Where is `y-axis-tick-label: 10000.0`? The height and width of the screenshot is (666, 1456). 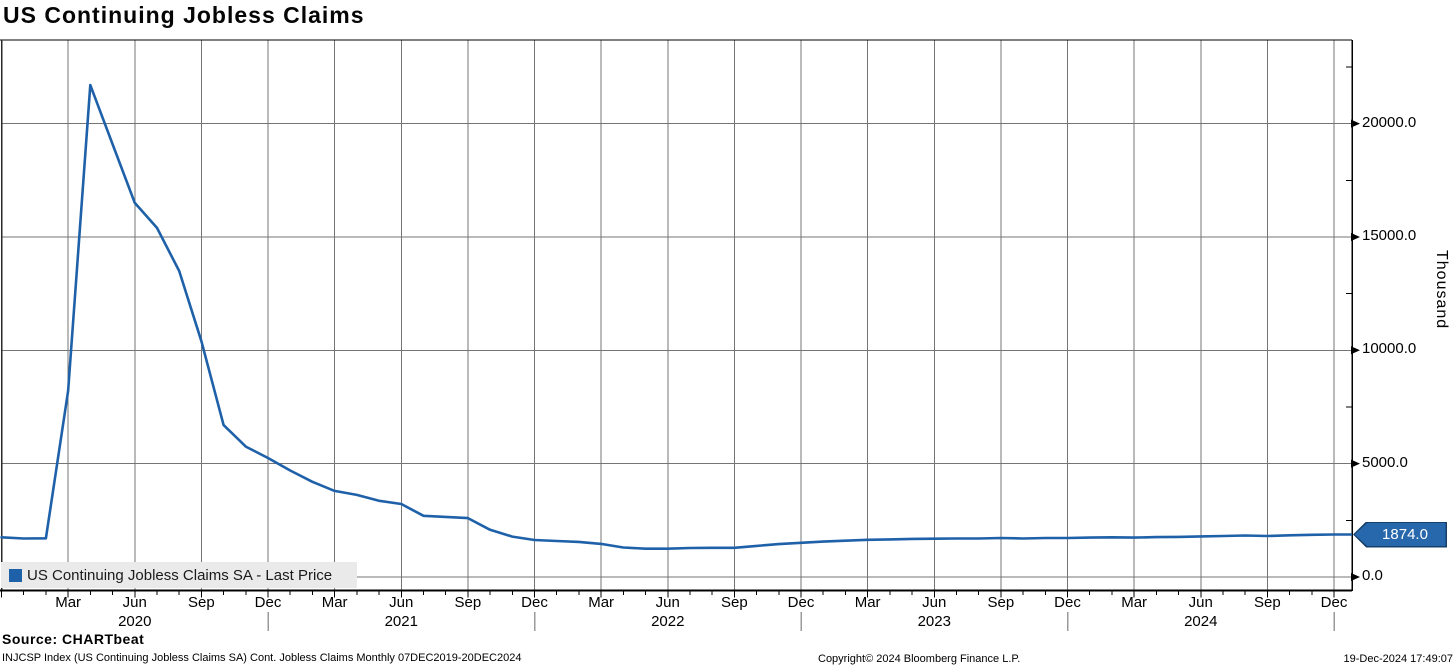
y-axis-tick-label: 10000.0 is located at coordinates (1389, 349).